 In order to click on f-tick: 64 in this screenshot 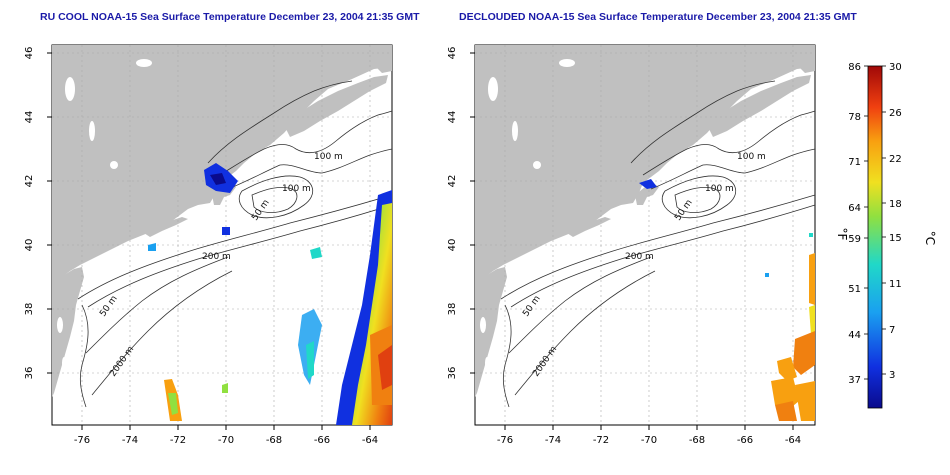, I will do `click(854, 208)`.